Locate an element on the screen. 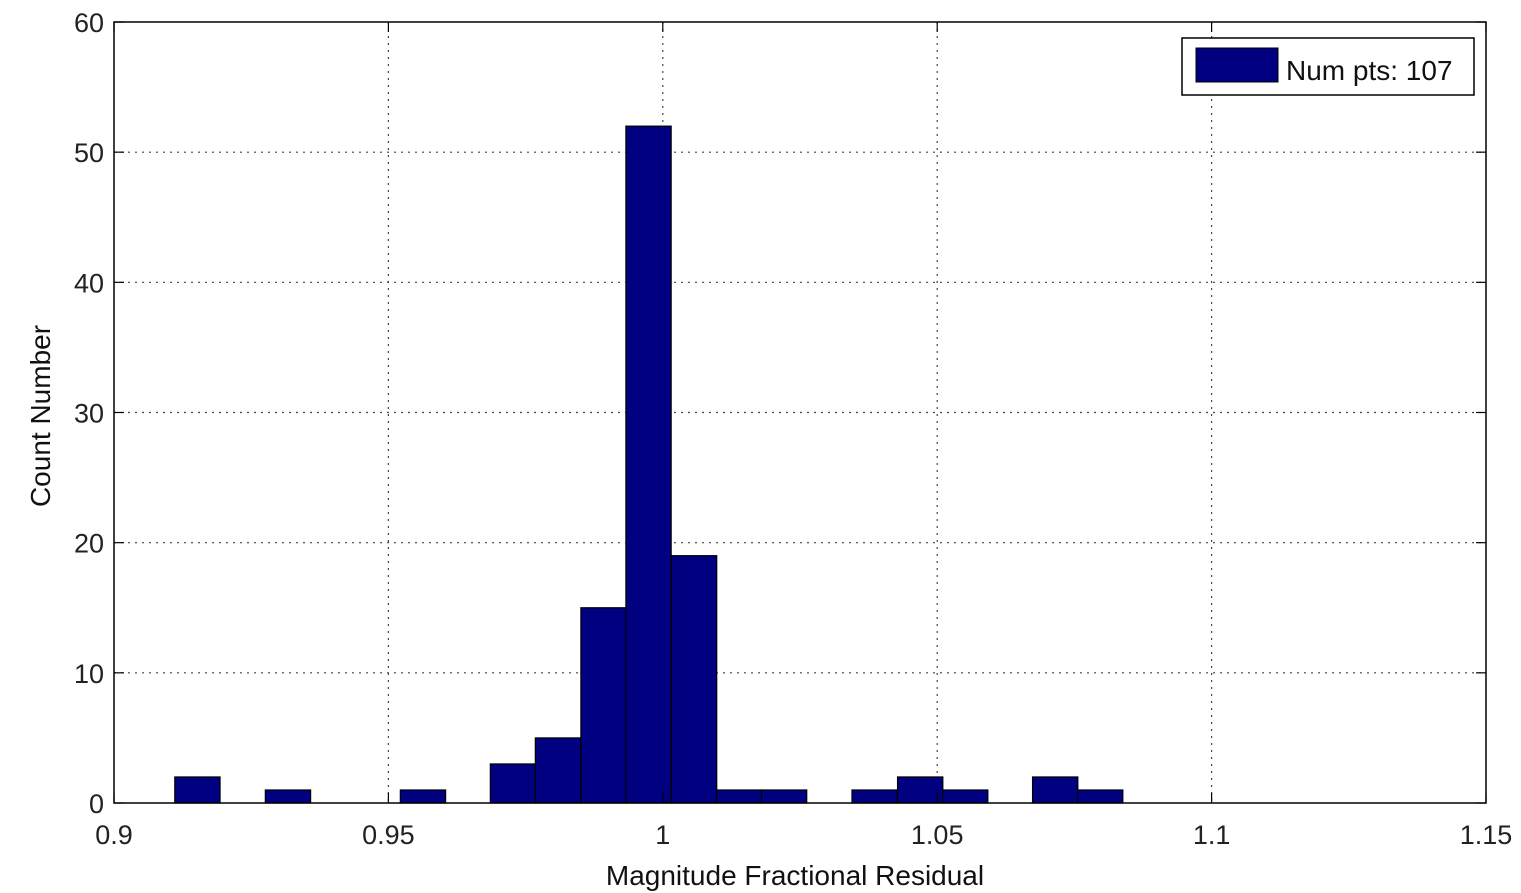 This screenshot has width=1521, height=893. x-tick-label: 1 is located at coordinates (662, 835).